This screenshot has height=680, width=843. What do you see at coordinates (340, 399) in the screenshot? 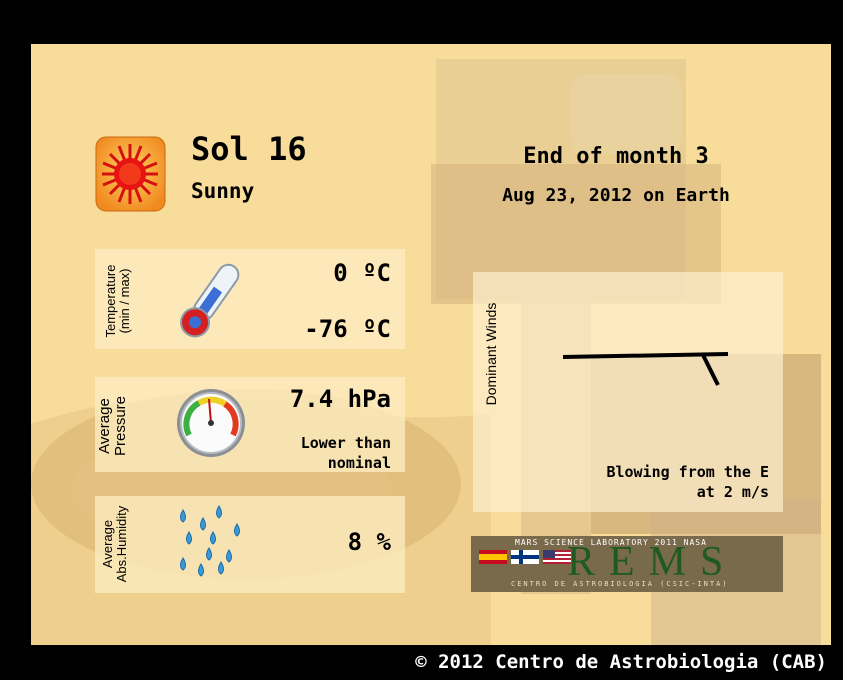
I see `pressure-value: 7.4 hPa` at bounding box center [340, 399].